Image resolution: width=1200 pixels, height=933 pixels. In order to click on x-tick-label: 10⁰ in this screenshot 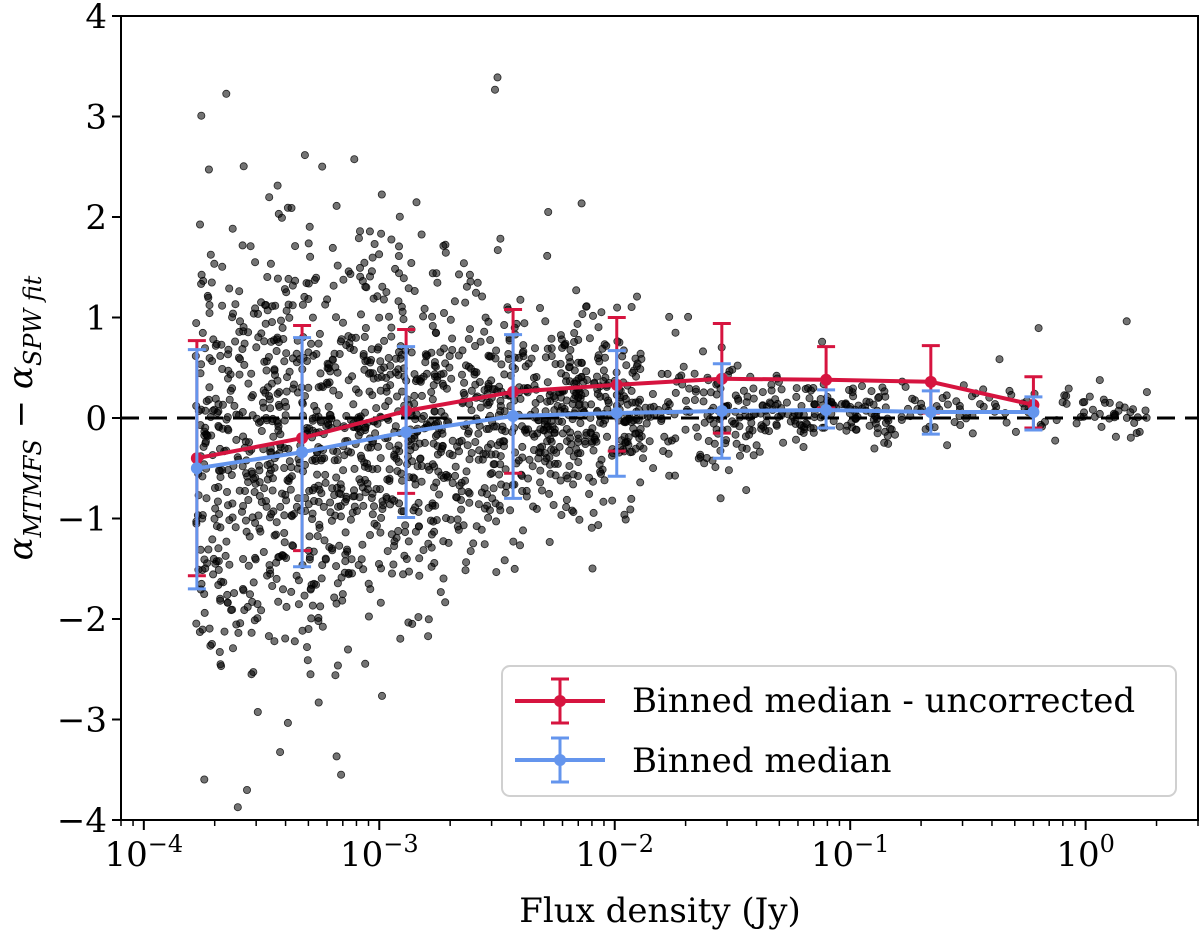, I will do `click(1085, 852)`.